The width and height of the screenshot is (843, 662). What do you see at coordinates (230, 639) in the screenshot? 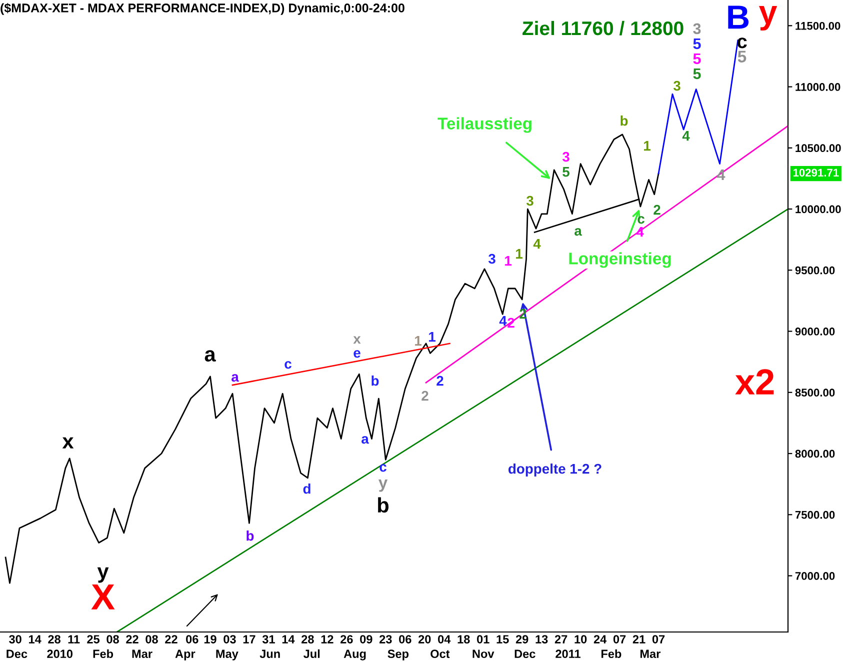
I see `x-tick-label: 03` at bounding box center [230, 639].